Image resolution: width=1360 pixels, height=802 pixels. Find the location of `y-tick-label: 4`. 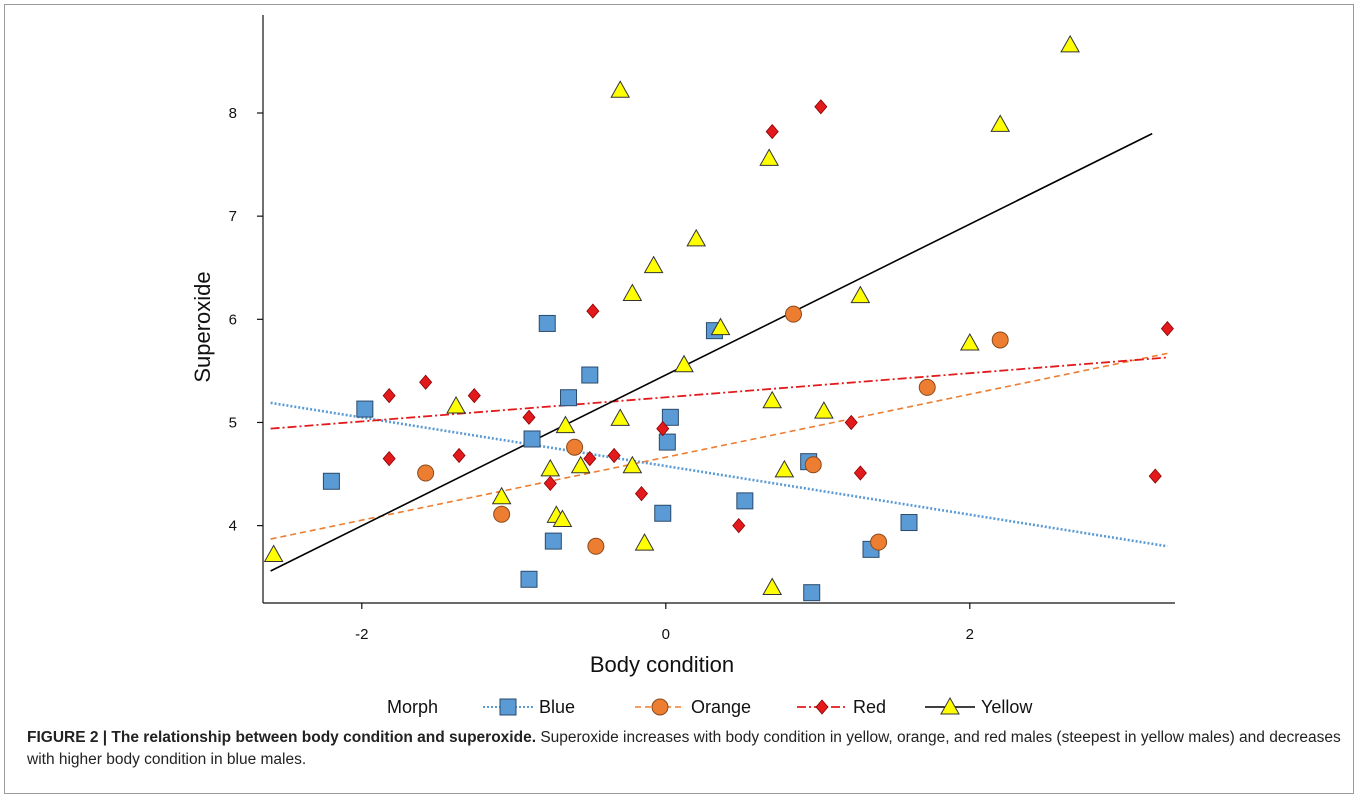

y-tick-label: 4 is located at coordinates (233, 526).